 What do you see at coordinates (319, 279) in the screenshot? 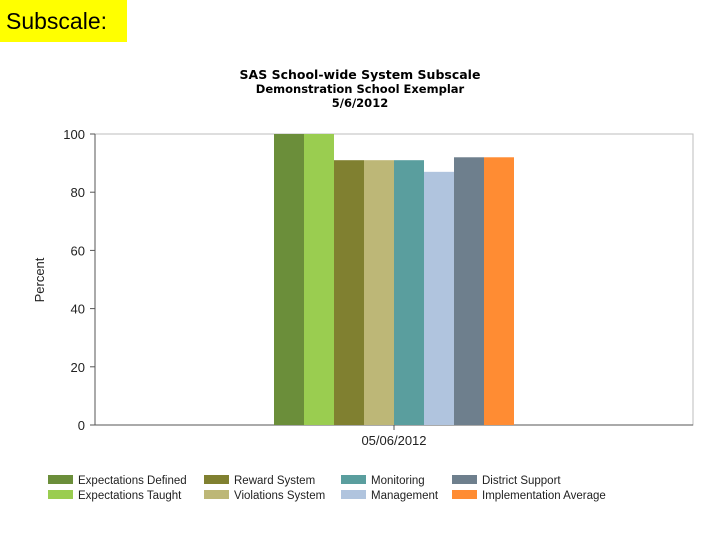
I see `bar-expectations-taught` at bounding box center [319, 279].